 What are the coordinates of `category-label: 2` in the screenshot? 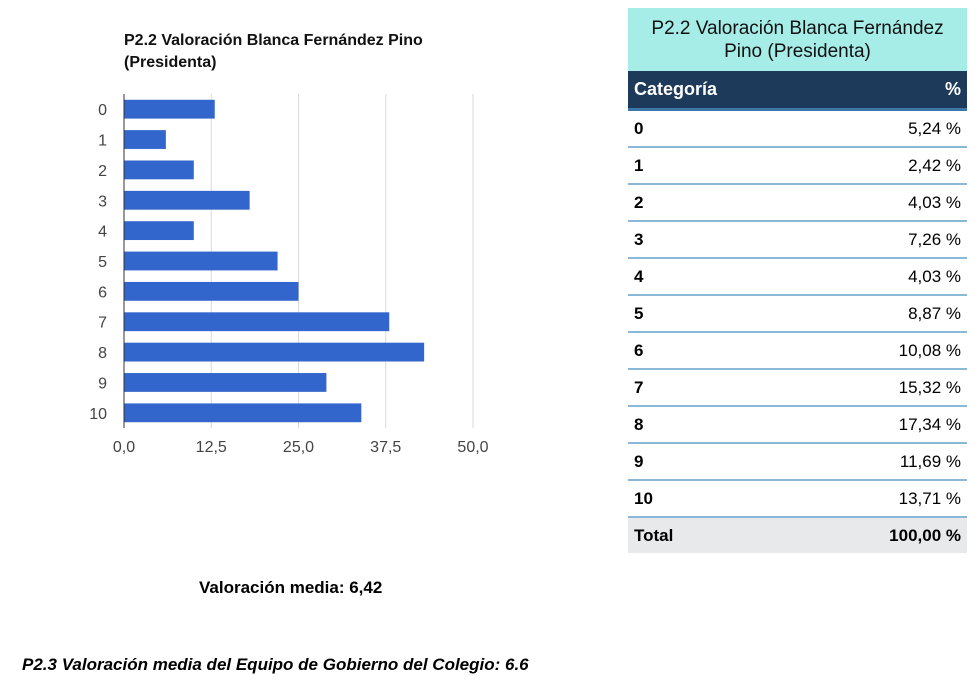 It's located at (102, 171).